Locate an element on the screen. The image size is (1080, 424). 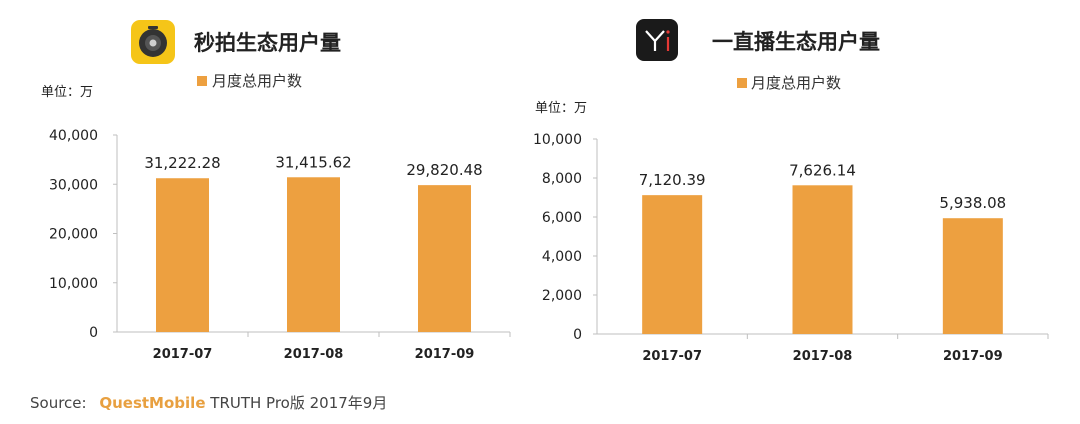
source-line: Source: QuestMobile TRUTH Pro版 2017年9月 is located at coordinates (208, 402).